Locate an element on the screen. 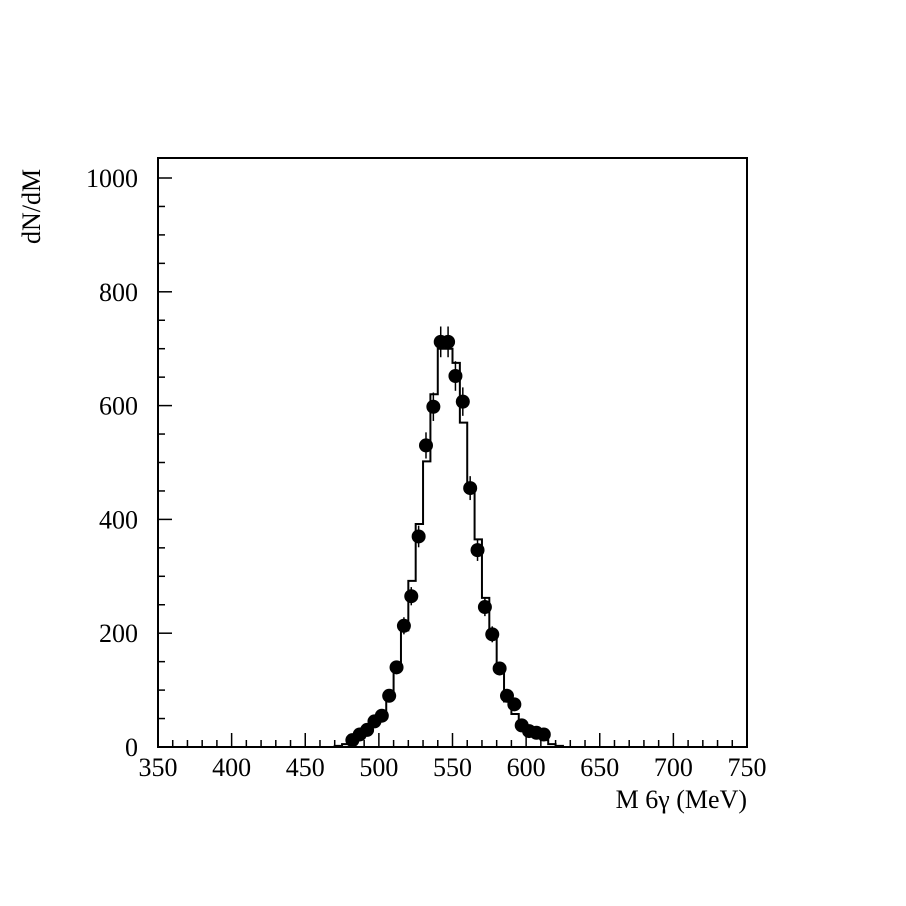  y-tick-label: 400 is located at coordinates (118, 519).